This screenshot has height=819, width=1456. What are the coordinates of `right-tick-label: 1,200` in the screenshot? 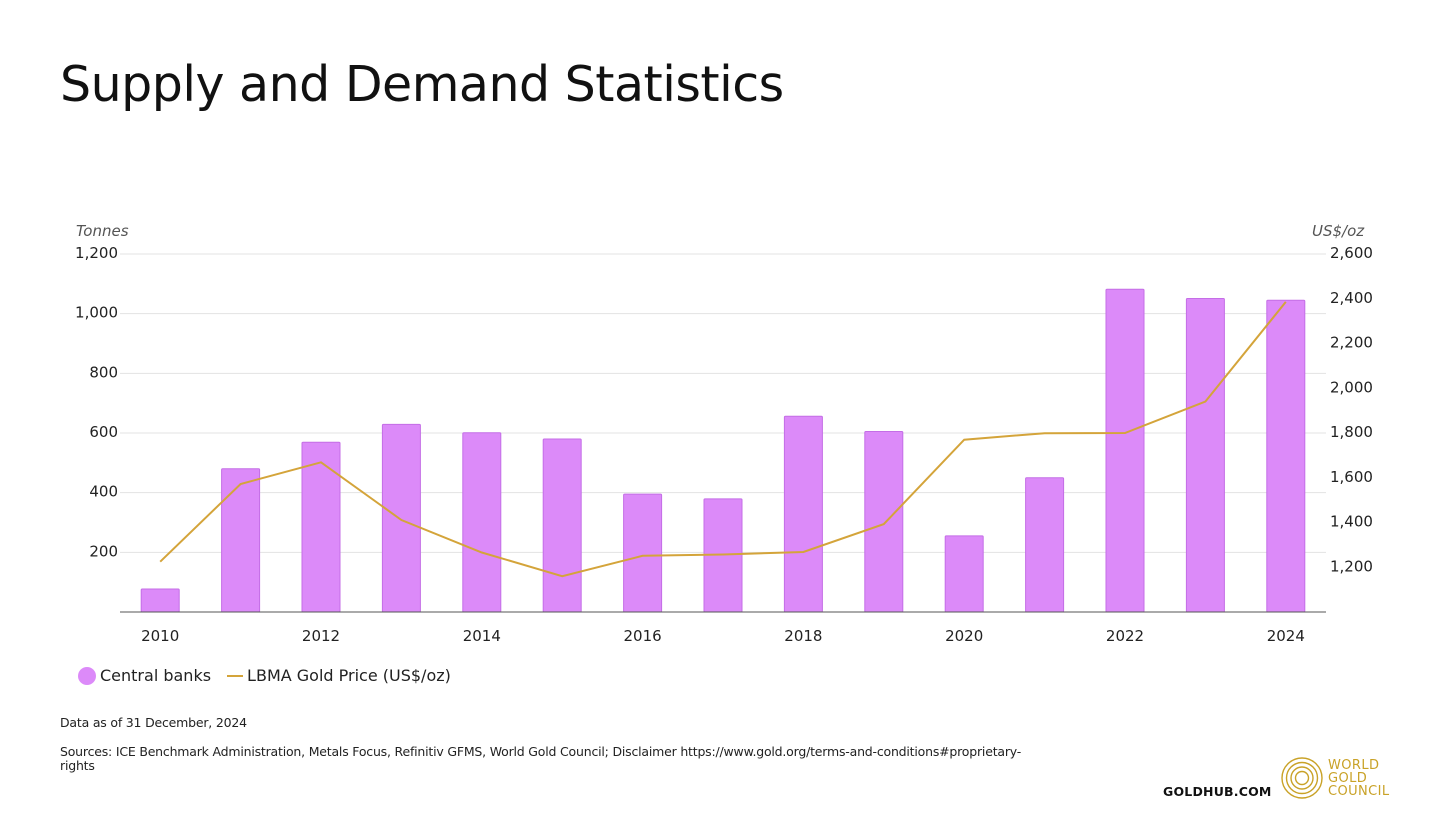 It's located at (1351, 566).